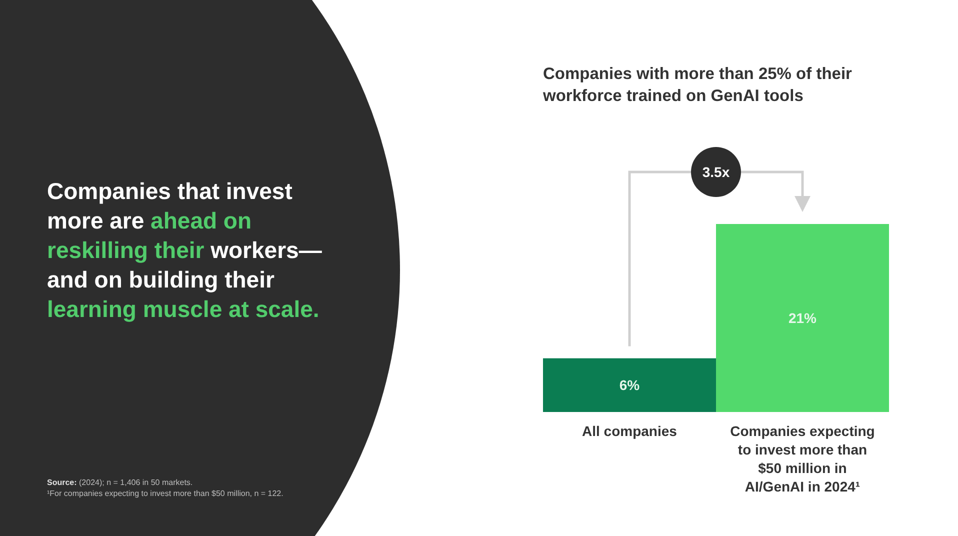  I want to click on data-label: 21%, so click(803, 318).